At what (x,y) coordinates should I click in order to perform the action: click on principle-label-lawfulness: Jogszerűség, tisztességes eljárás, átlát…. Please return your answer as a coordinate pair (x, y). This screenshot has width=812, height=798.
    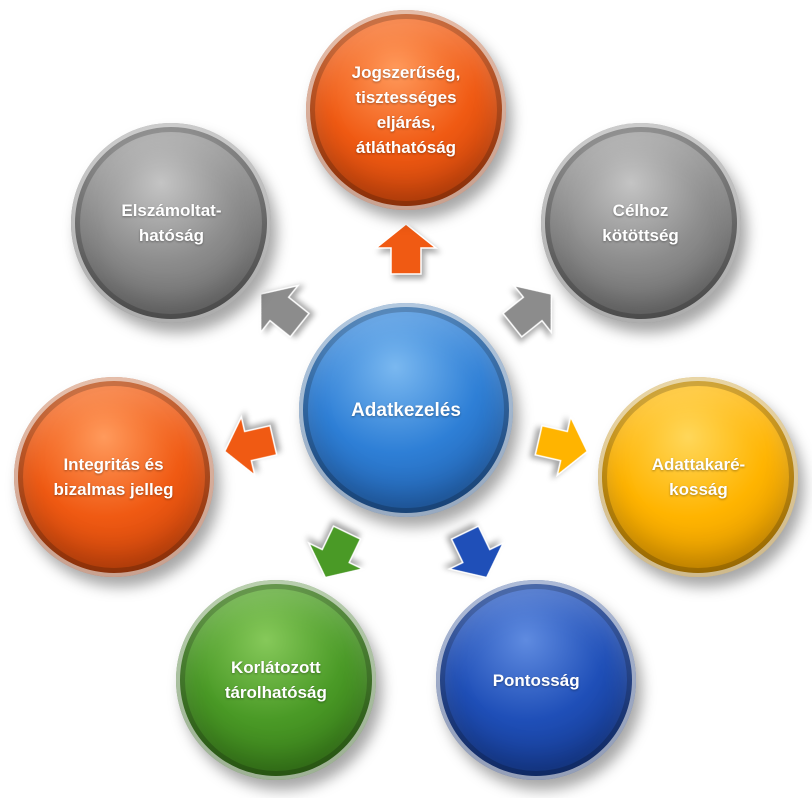
    Looking at the image, I should click on (406, 110).